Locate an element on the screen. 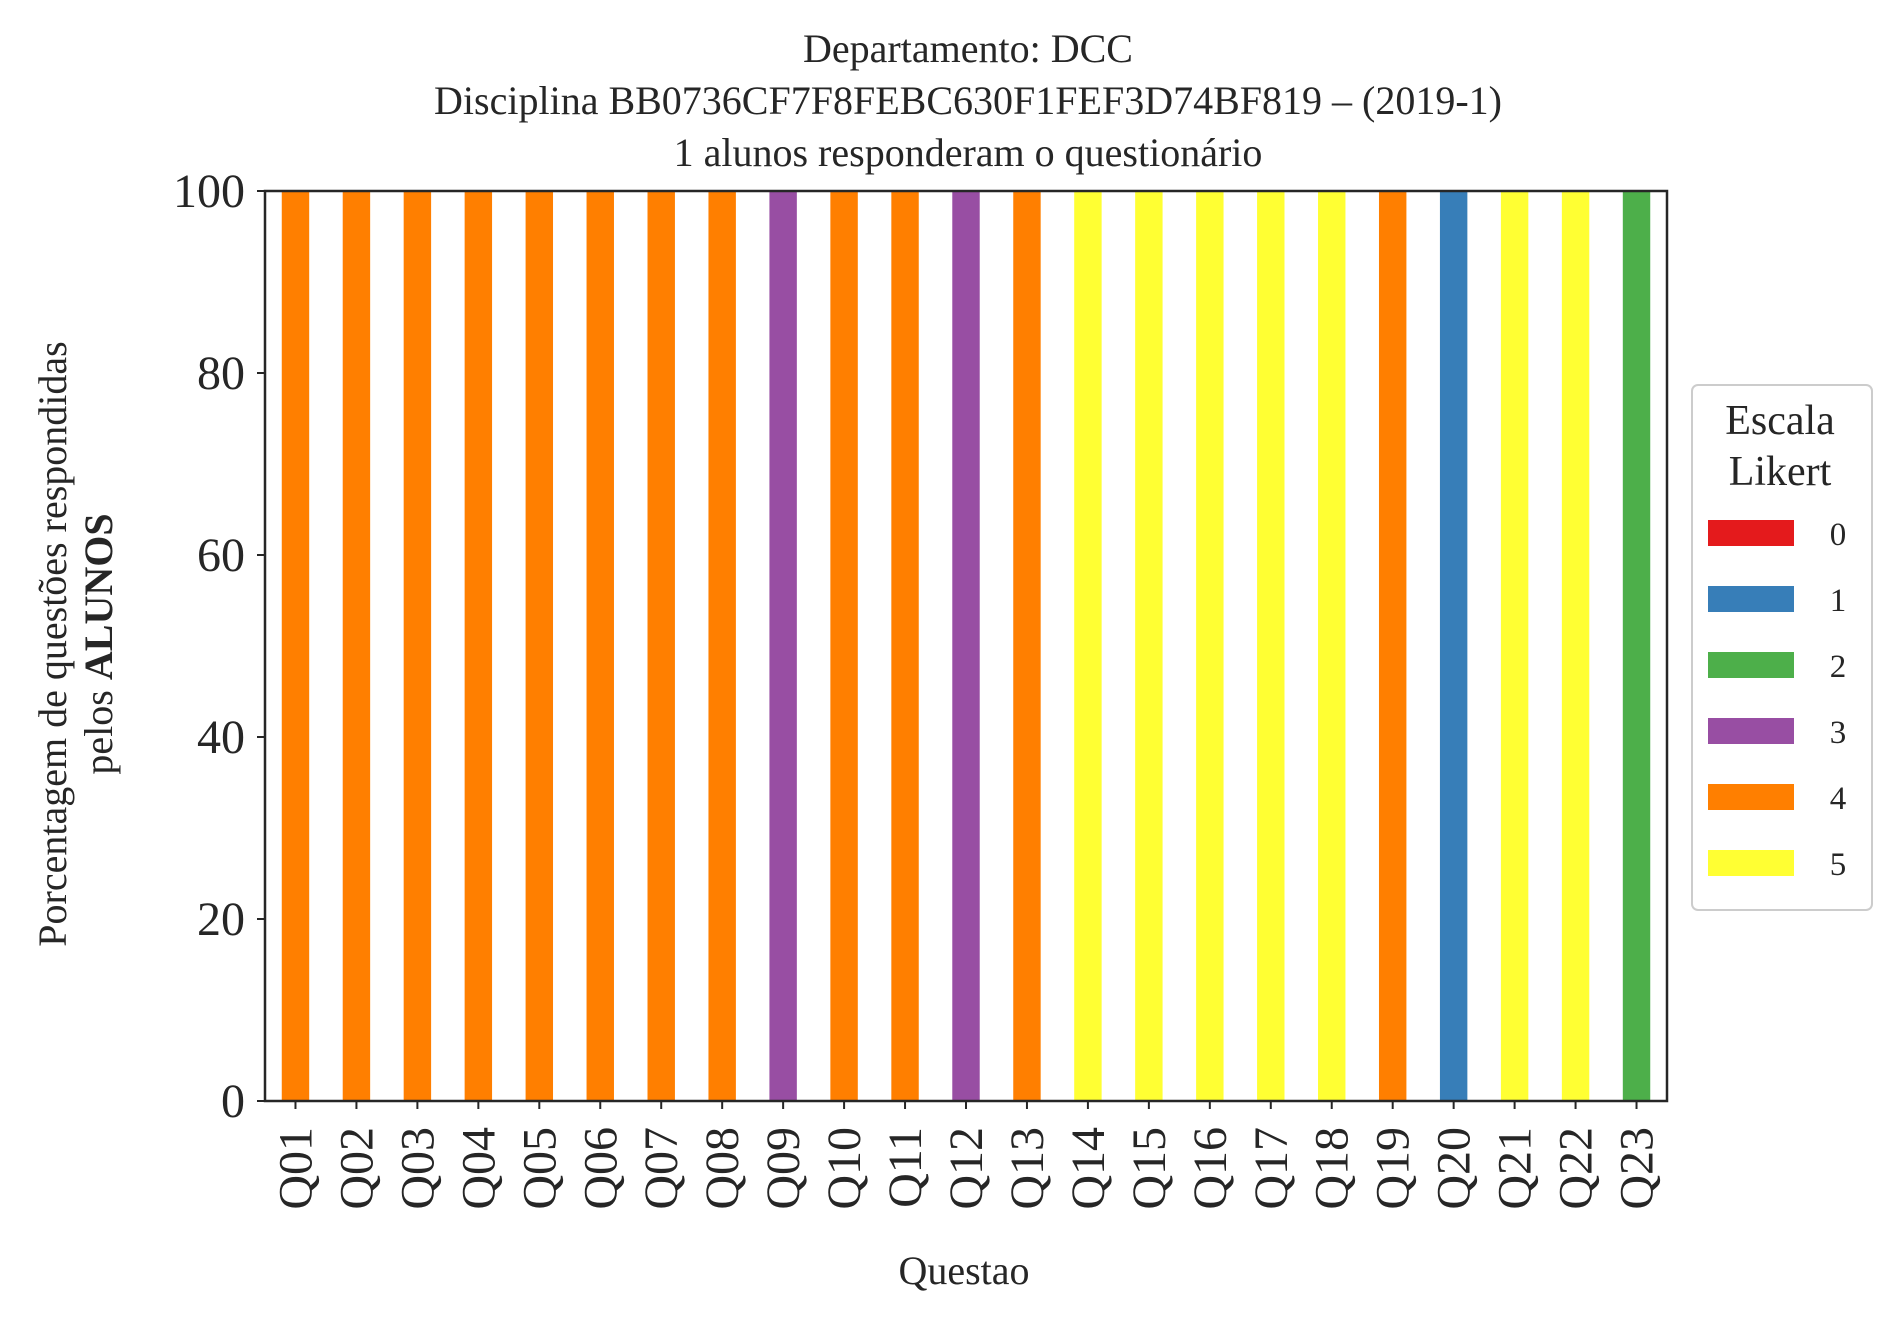 This screenshot has width=1892, height=1323. x-tick-label-Q03: Q03 is located at coordinates (417, 1168).